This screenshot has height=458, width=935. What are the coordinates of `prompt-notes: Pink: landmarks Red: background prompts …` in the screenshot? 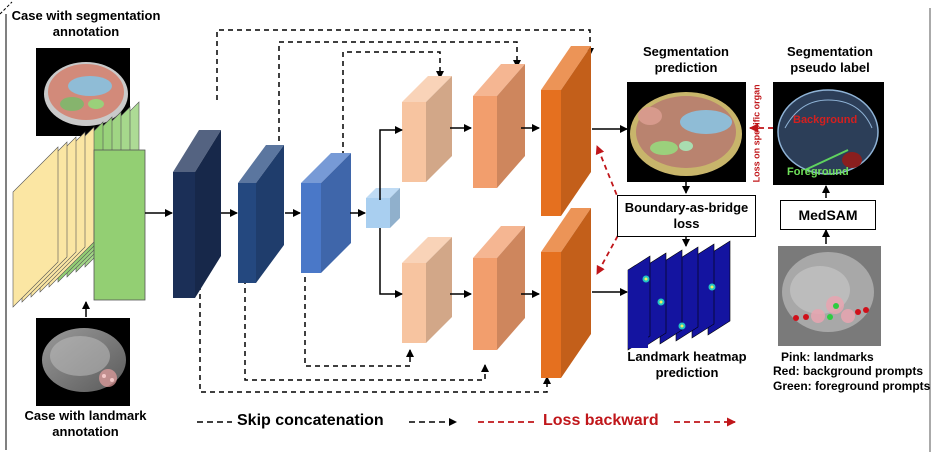 It's located at (852, 371).